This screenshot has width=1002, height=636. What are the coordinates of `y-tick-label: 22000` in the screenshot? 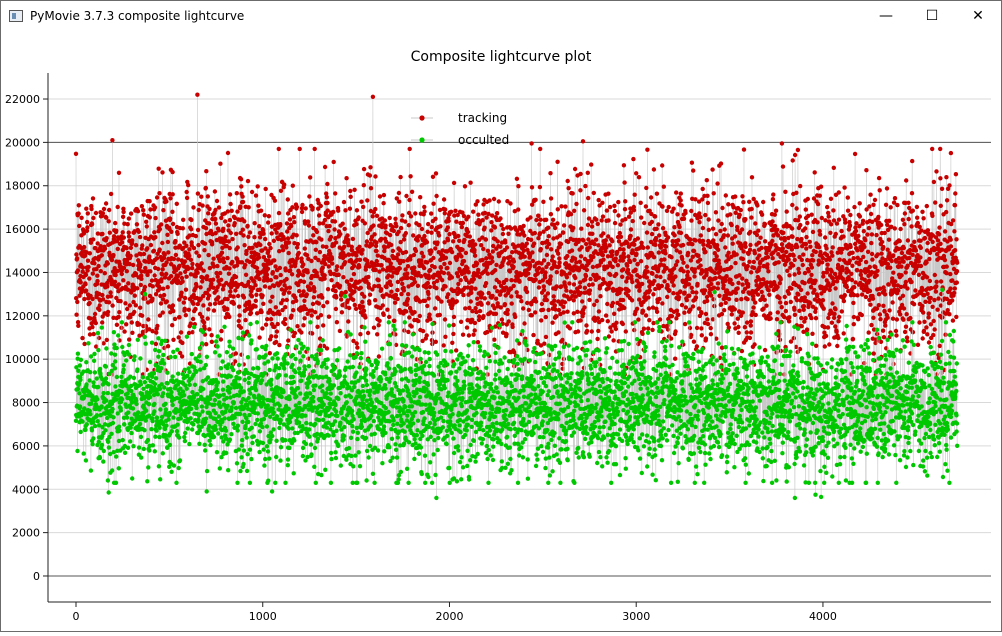 It's located at (22, 99).